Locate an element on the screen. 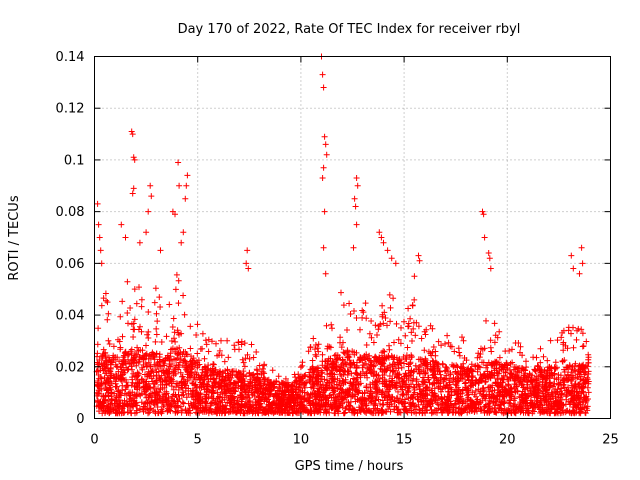 The height and width of the screenshot is (480, 640). y-tick-label: 0.06 is located at coordinates (70, 264).